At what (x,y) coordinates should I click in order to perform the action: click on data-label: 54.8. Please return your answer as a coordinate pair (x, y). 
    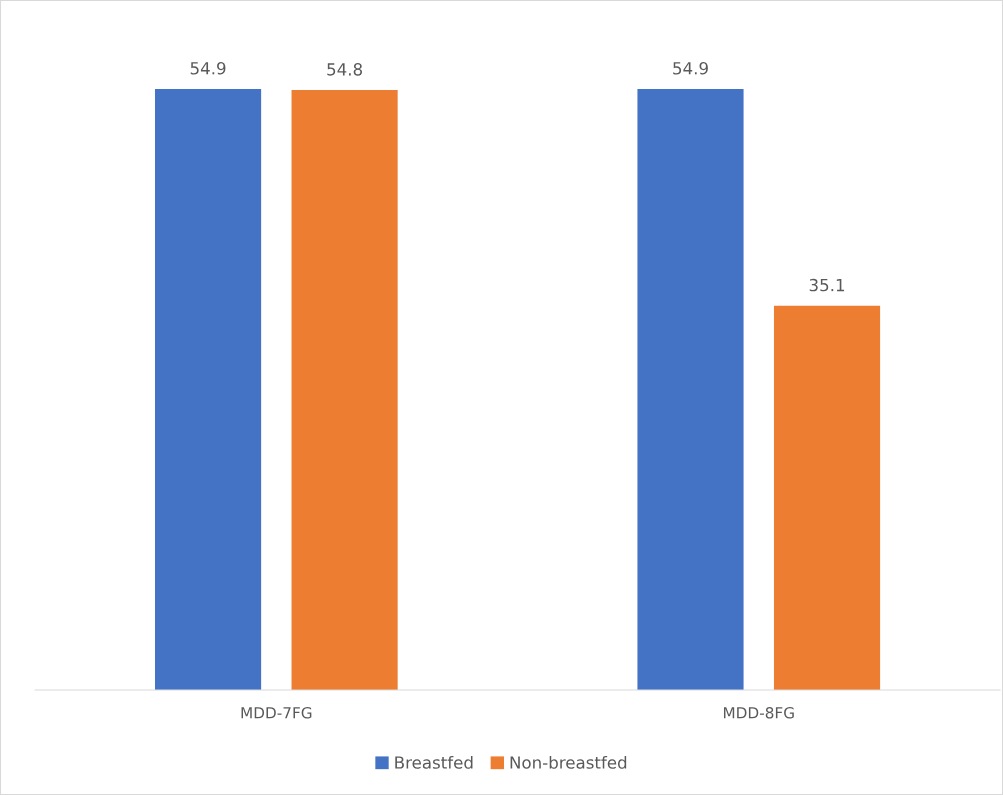
    Looking at the image, I should click on (345, 69).